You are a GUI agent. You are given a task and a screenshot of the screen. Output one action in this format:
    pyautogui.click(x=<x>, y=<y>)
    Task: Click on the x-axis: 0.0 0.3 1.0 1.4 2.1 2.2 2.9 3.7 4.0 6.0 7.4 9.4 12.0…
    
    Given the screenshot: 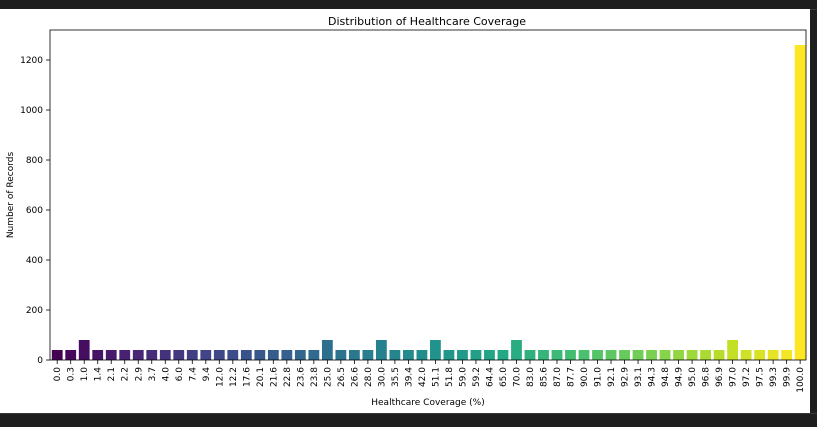 What is the action you would take?
    pyautogui.click(x=429, y=376)
    